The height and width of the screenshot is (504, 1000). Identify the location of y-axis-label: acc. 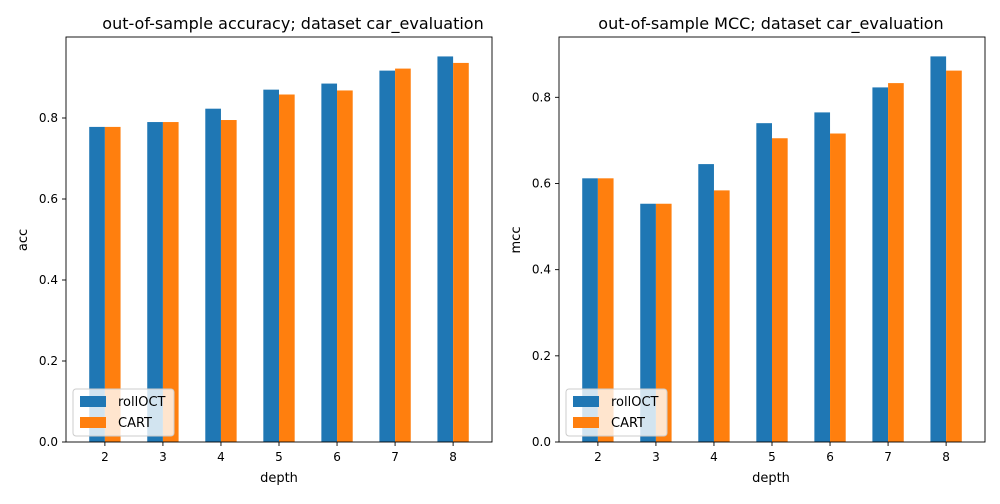
(23, 240).